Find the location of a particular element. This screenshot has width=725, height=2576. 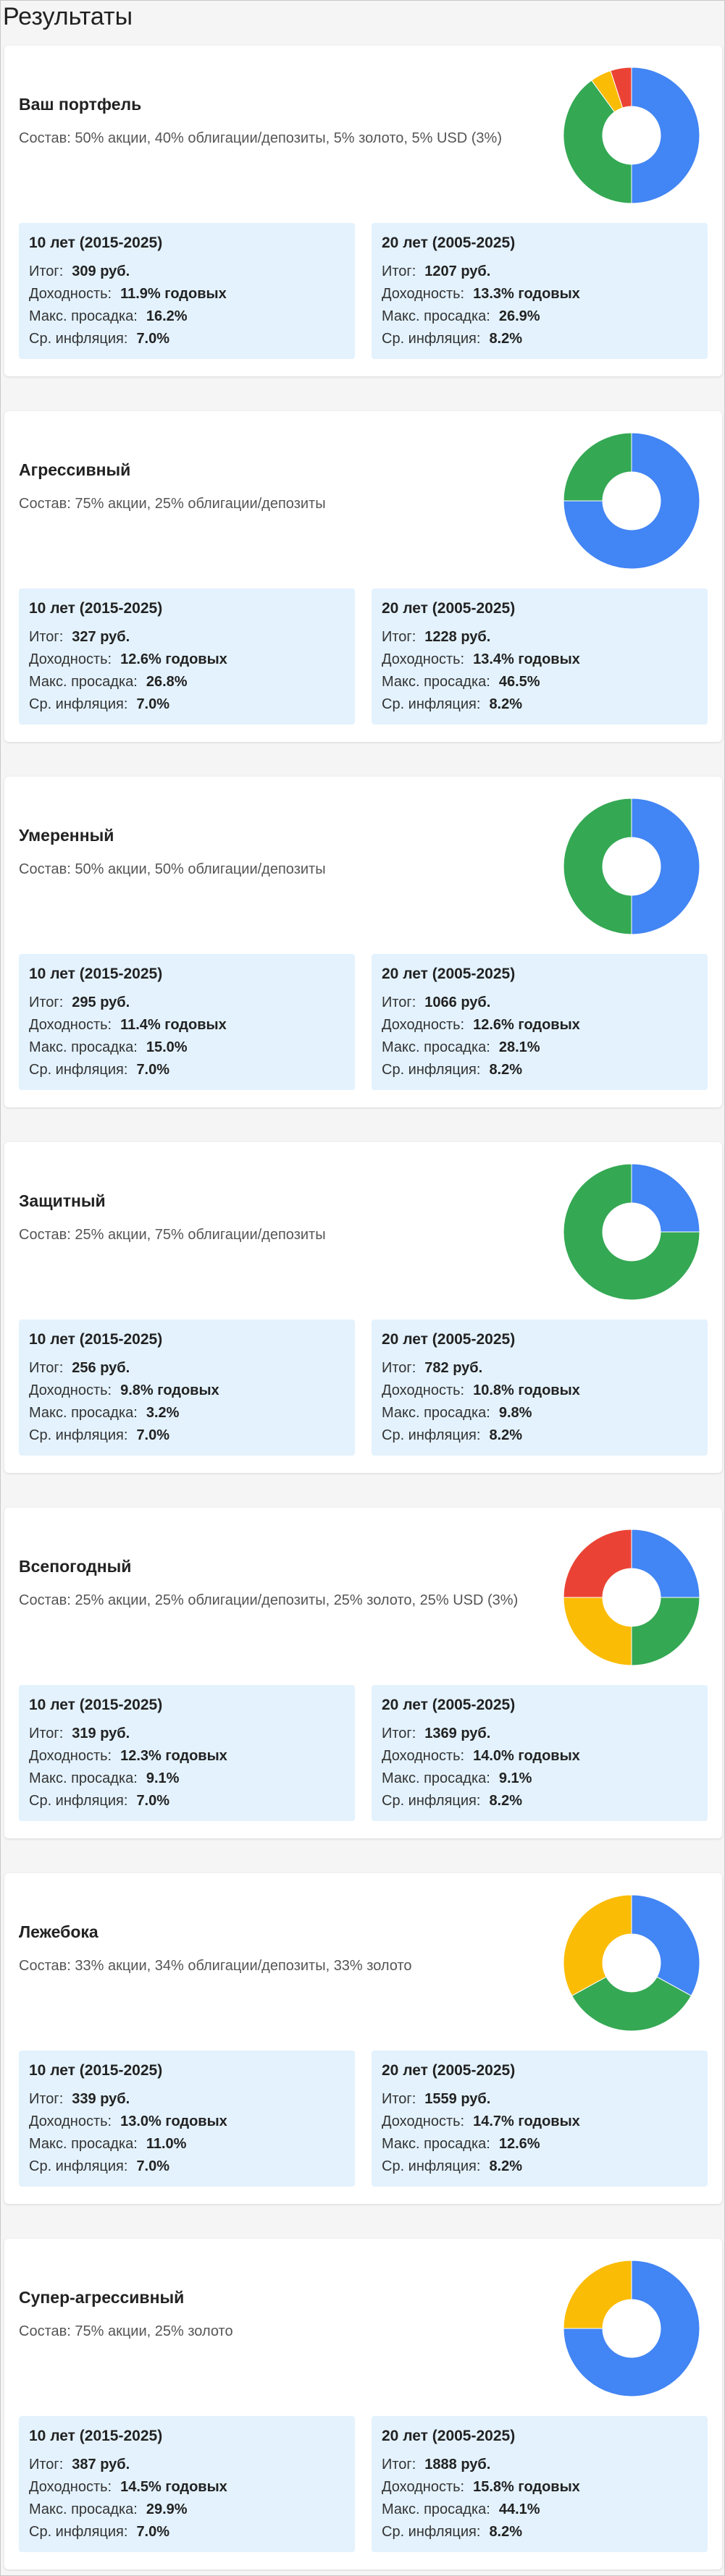

stat-value: 11.0% is located at coordinates (166, 2144).